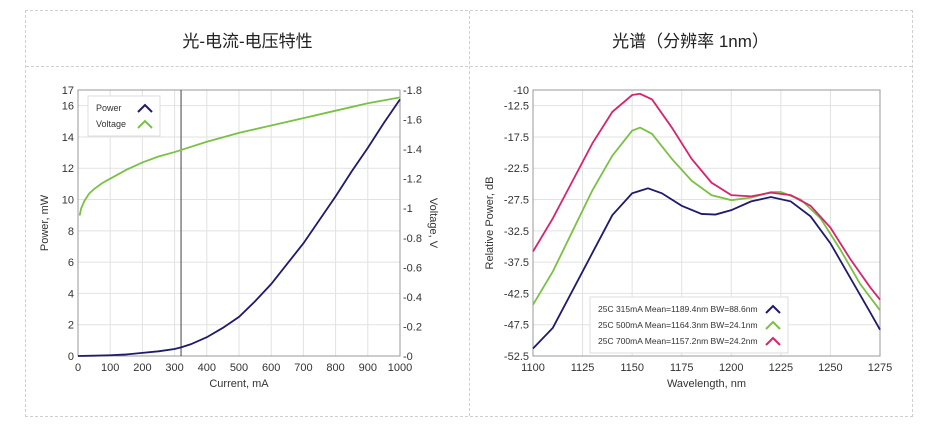 The height and width of the screenshot is (437, 930). Describe the element at coordinates (433, 223) in the screenshot. I see `y2-axis-label: Voltage, V` at that location.